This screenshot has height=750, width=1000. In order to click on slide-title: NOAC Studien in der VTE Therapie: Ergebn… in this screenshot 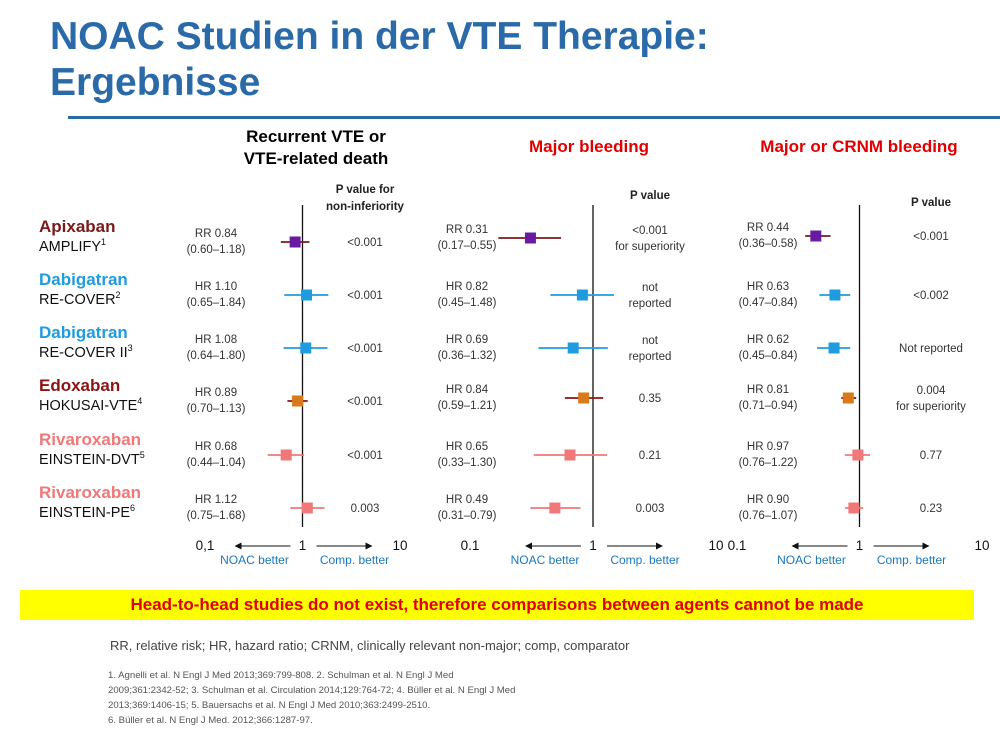, I will do `click(379, 60)`.